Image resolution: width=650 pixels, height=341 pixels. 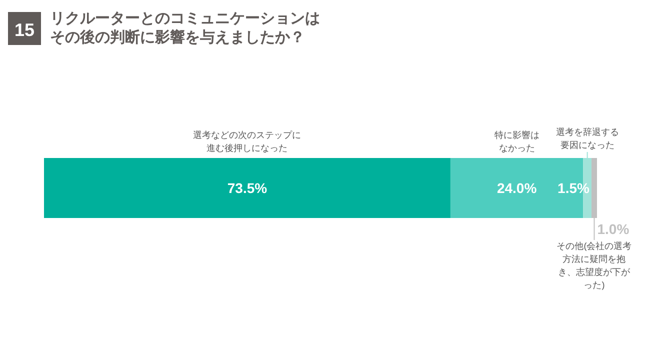 What do you see at coordinates (516, 142) in the screenshot?
I see `series-label: 特に影響はなかった` at bounding box center [516, 142].